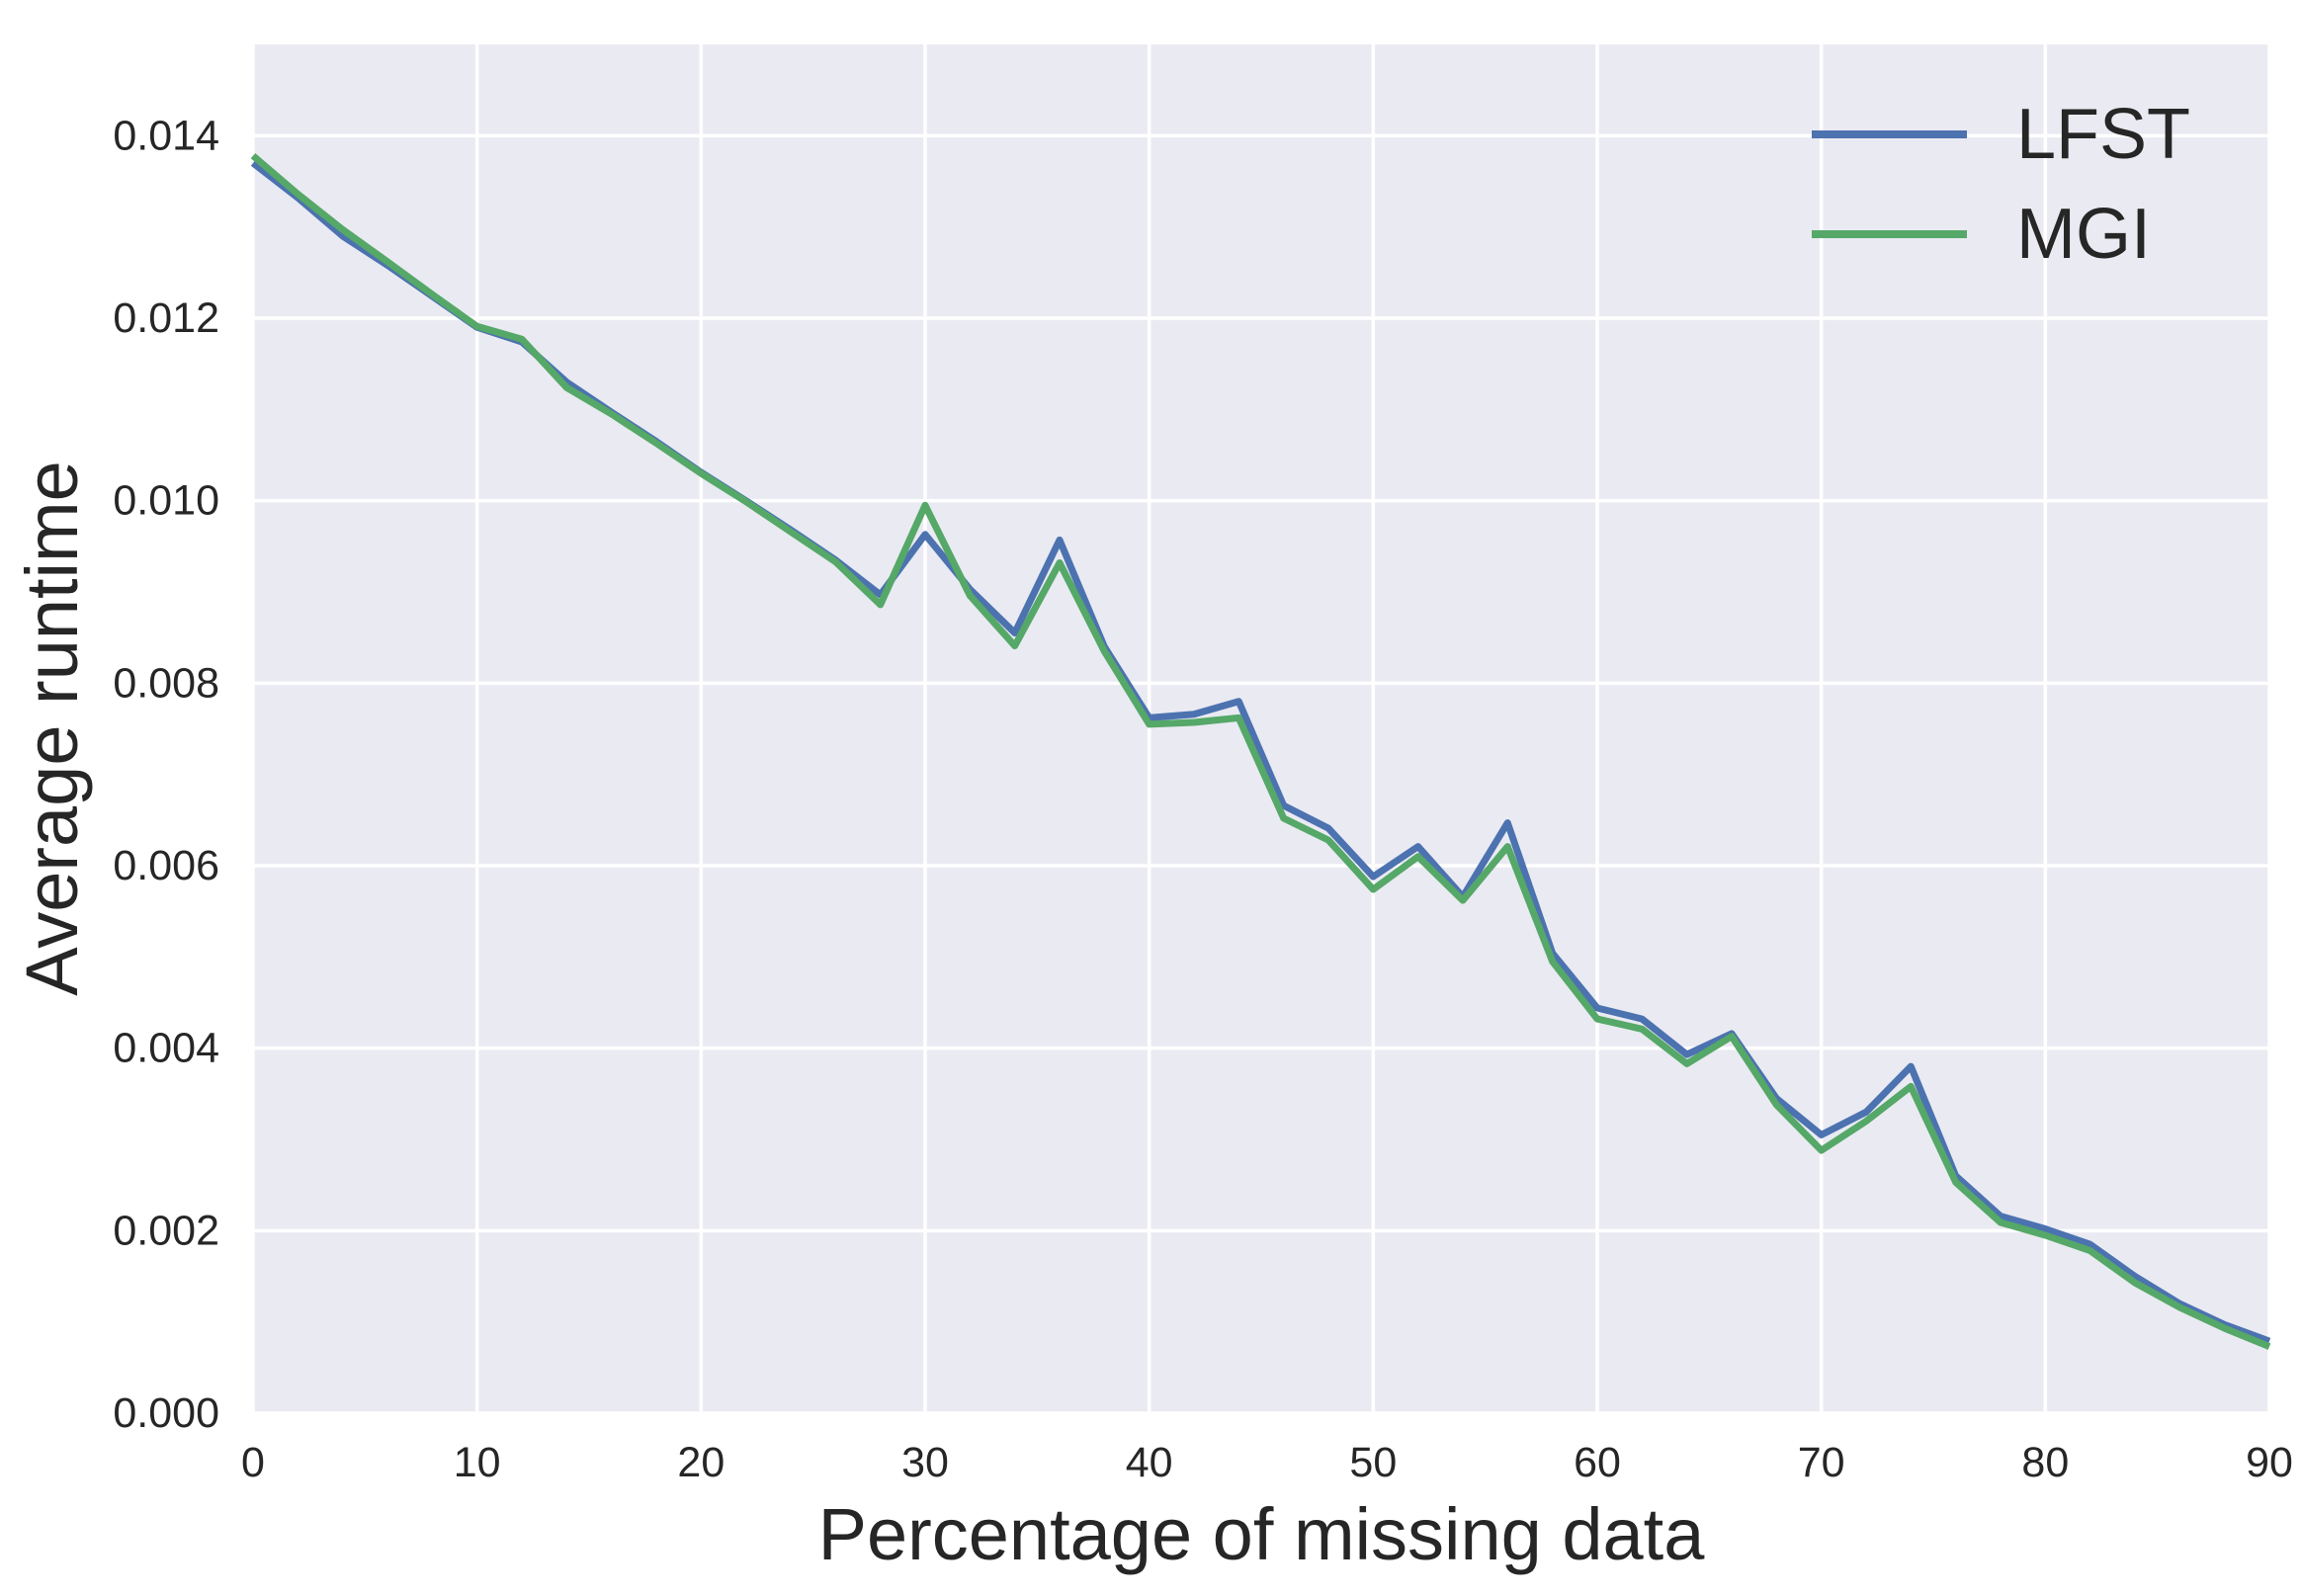  I want to click on x-tick-labels: 0 10 20 30 40 50 60 70 80 90, so click(1267, 1462).